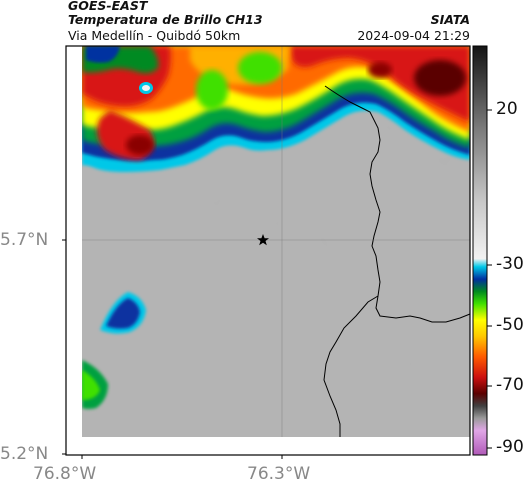 This screenshot has width=526, height=491. I want to click on colorbar, so click(482, 250).